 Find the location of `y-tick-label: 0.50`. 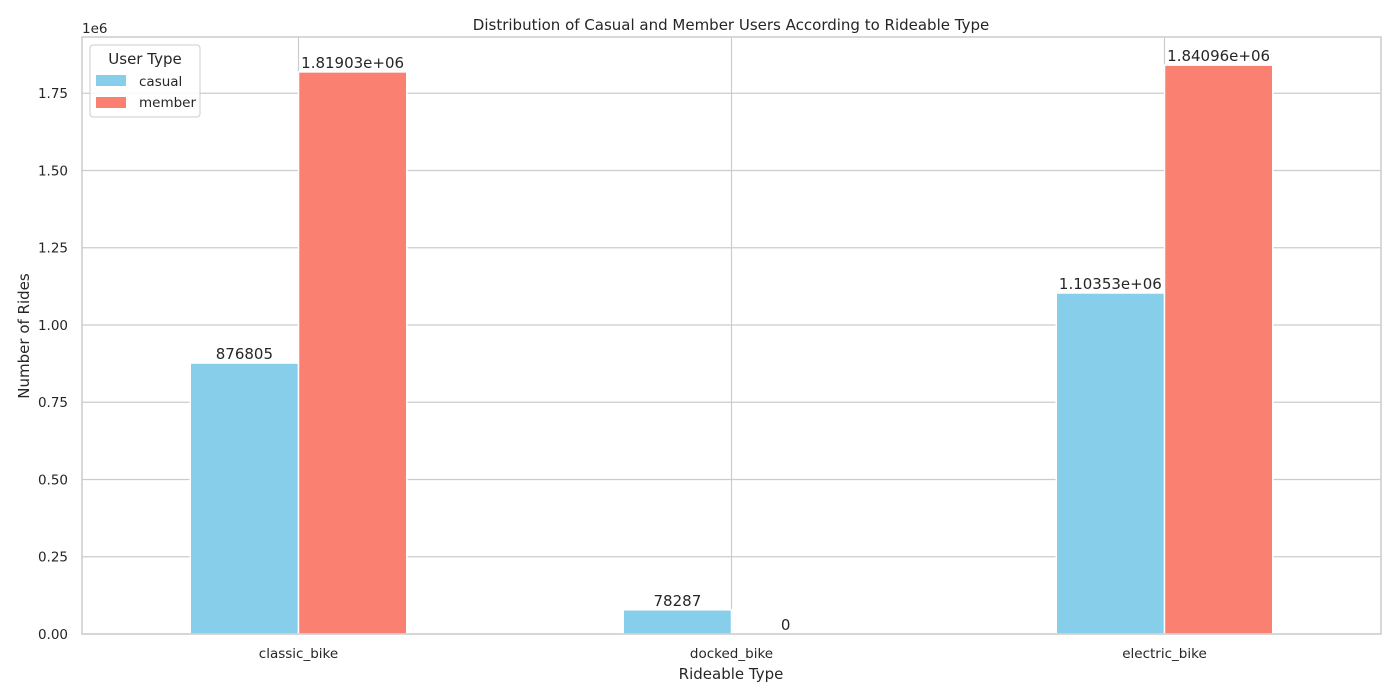

y-tick-label: 0.50 is located at coordinates (53, 480).